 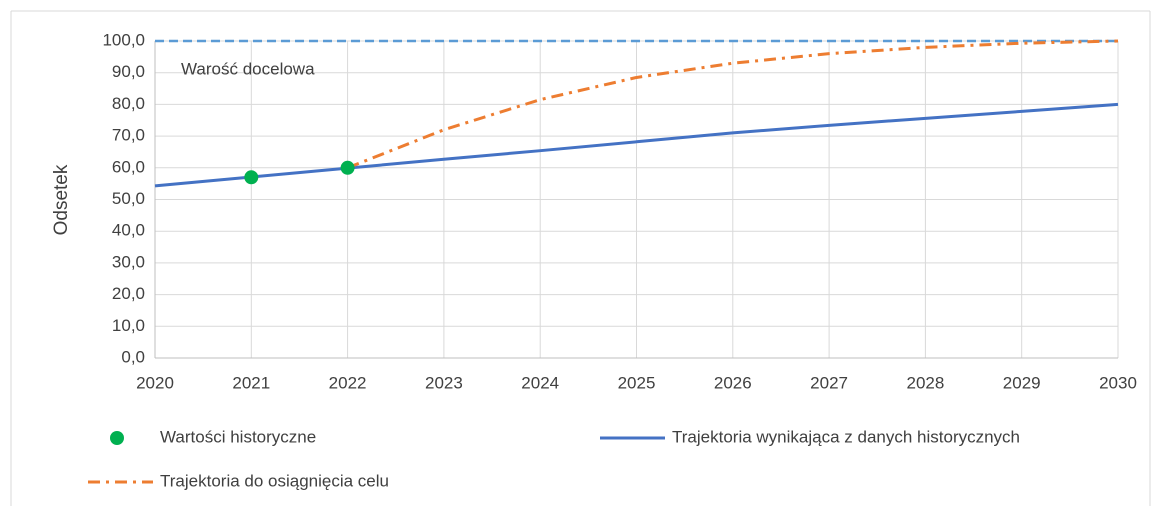 What do you see at coordinates (128, 230) in the screenshot?
I see `y-tick-label: 40,0` at bounding box center [128, 230].